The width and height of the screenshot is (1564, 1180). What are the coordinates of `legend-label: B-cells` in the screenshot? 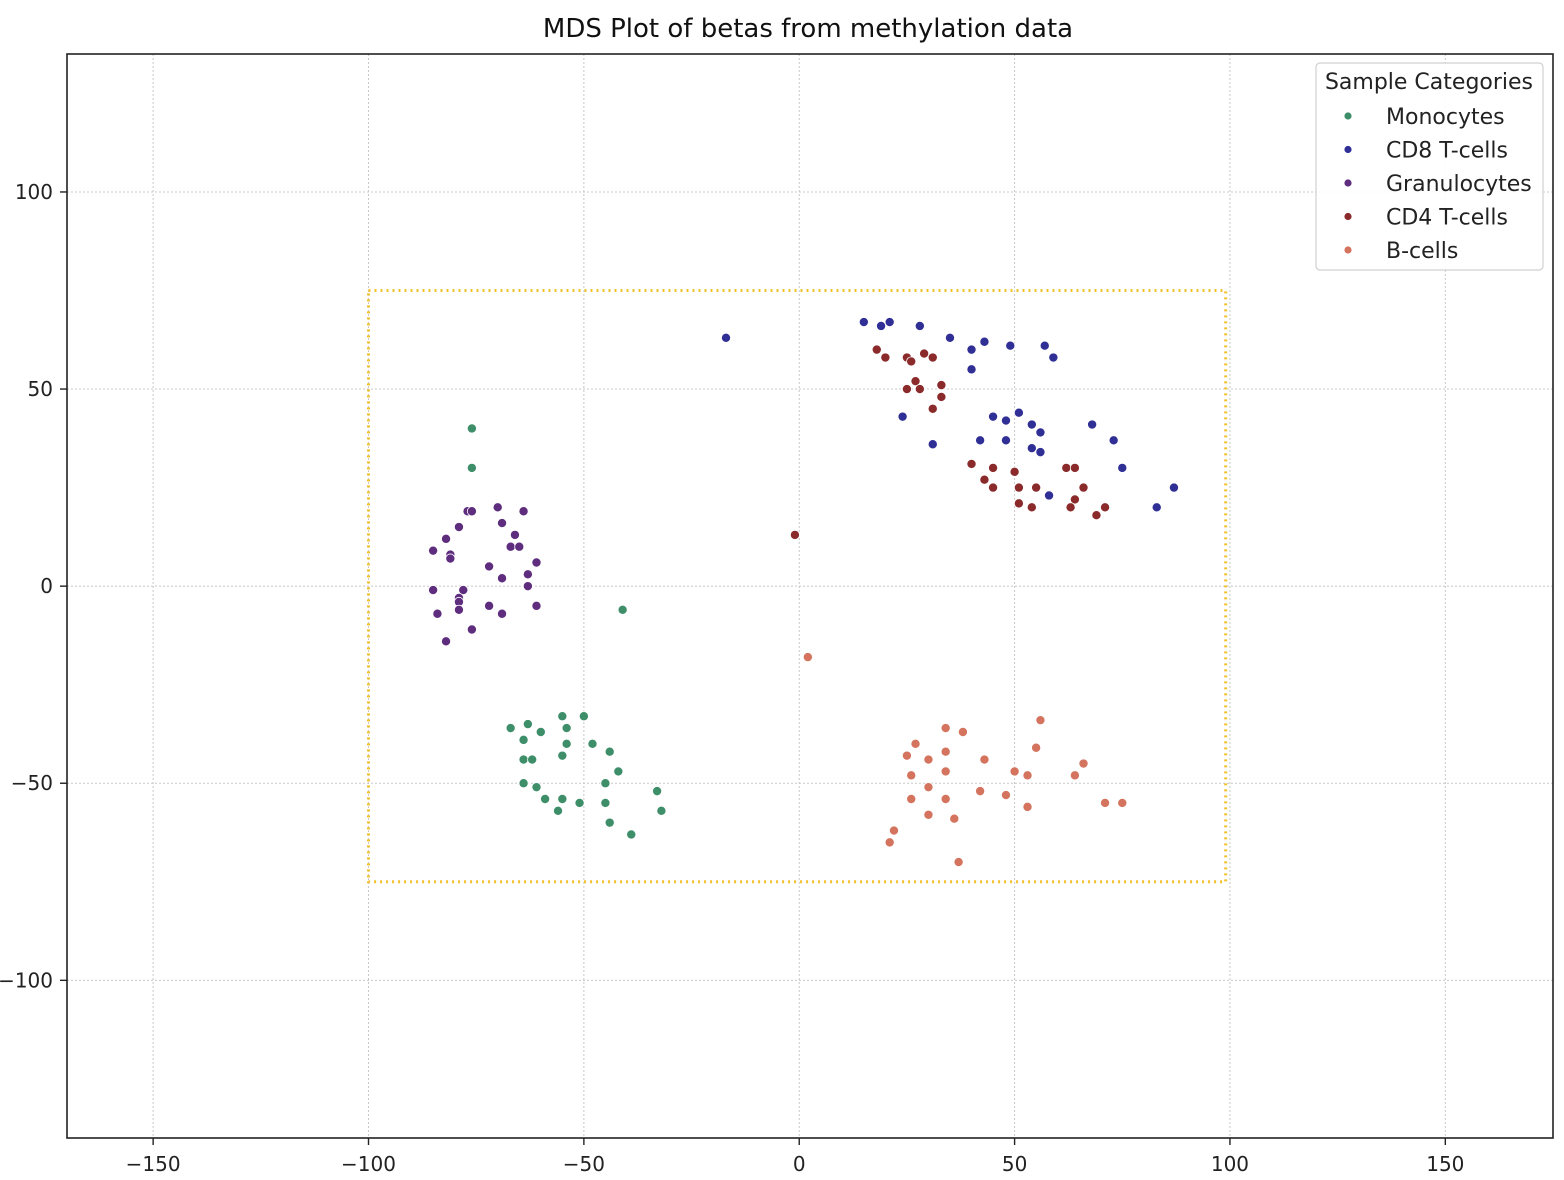 It's located at (1422, 251).